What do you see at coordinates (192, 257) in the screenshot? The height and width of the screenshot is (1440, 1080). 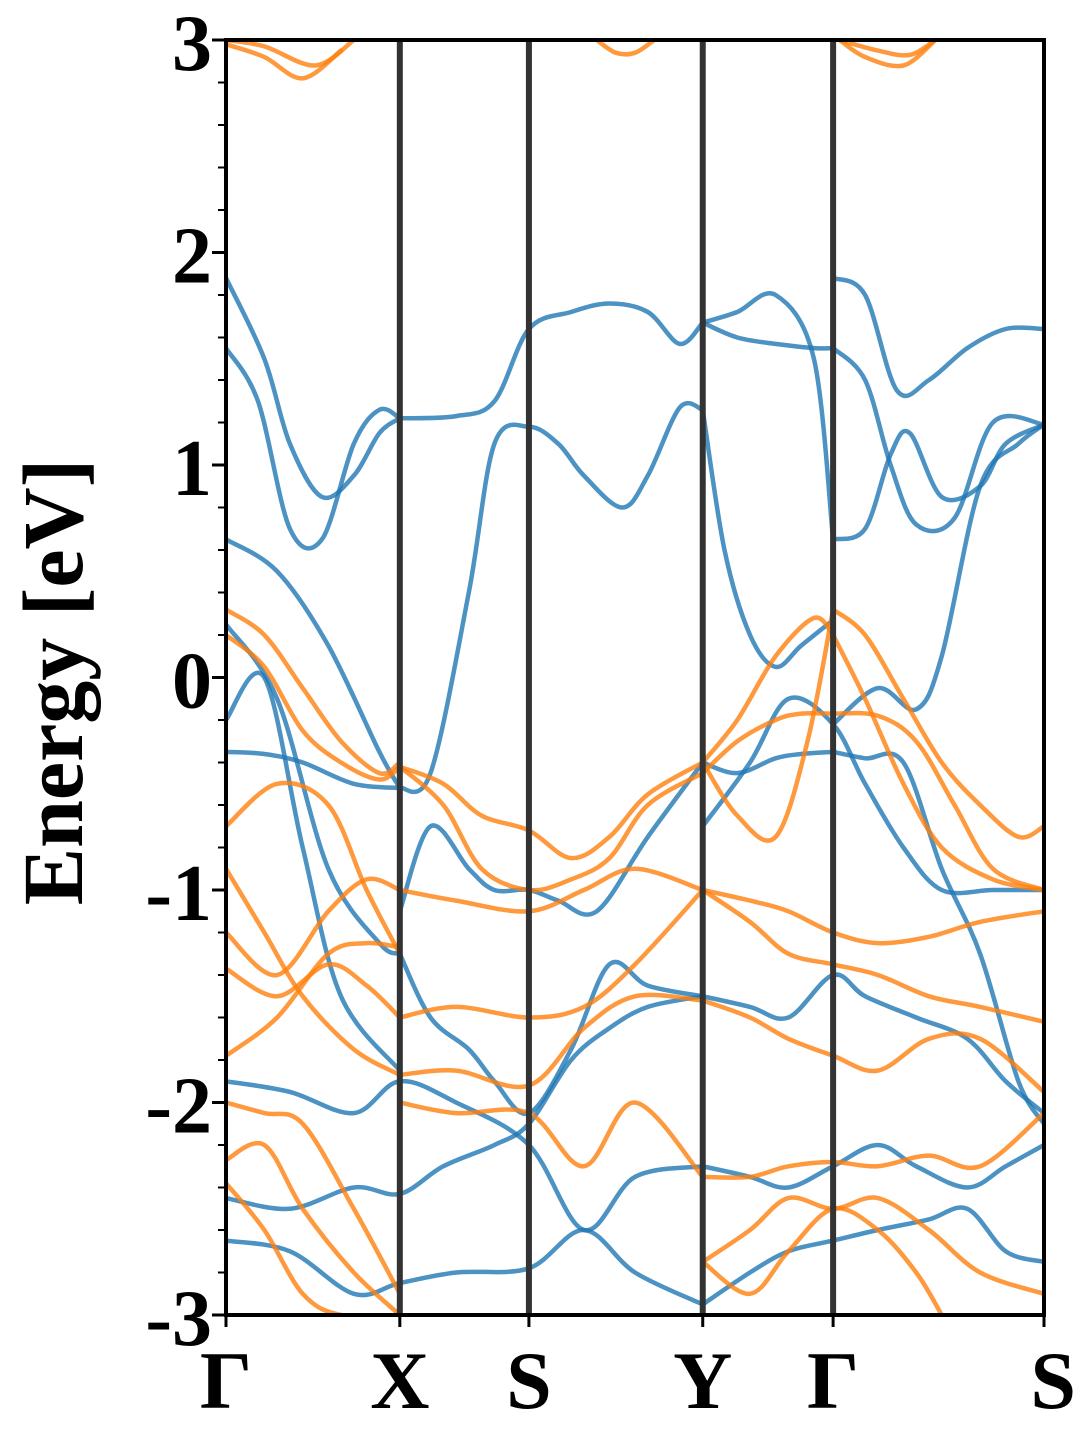 I see `y-tick-label: 2` at bounding box center [192, 257].